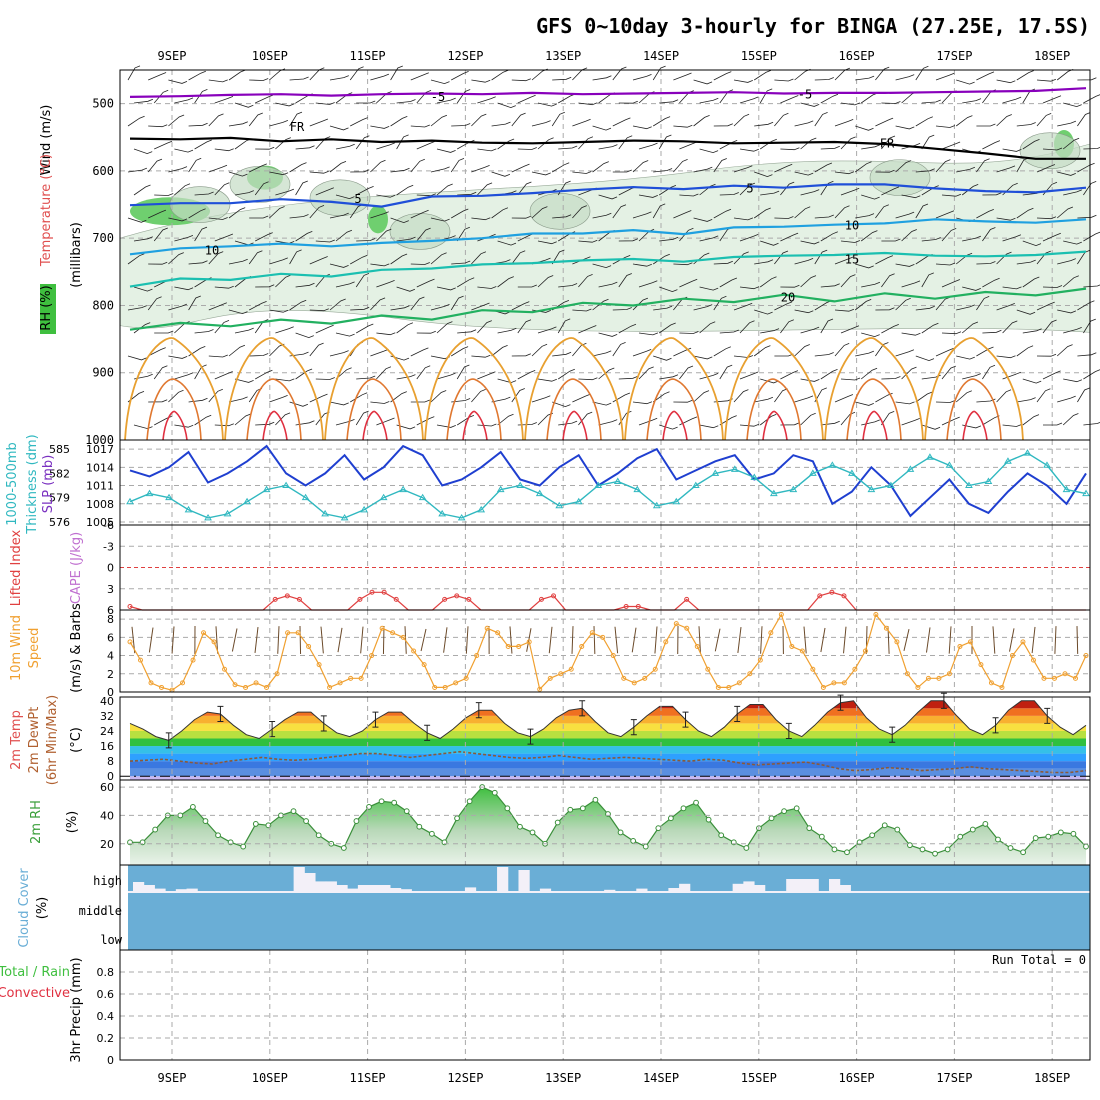 This screenshot has width=1100, height=1100. What do you see at coordinates (173, 640) in the screenshot?
I see `surface-wind-barb` at bounding box center [173, 640].